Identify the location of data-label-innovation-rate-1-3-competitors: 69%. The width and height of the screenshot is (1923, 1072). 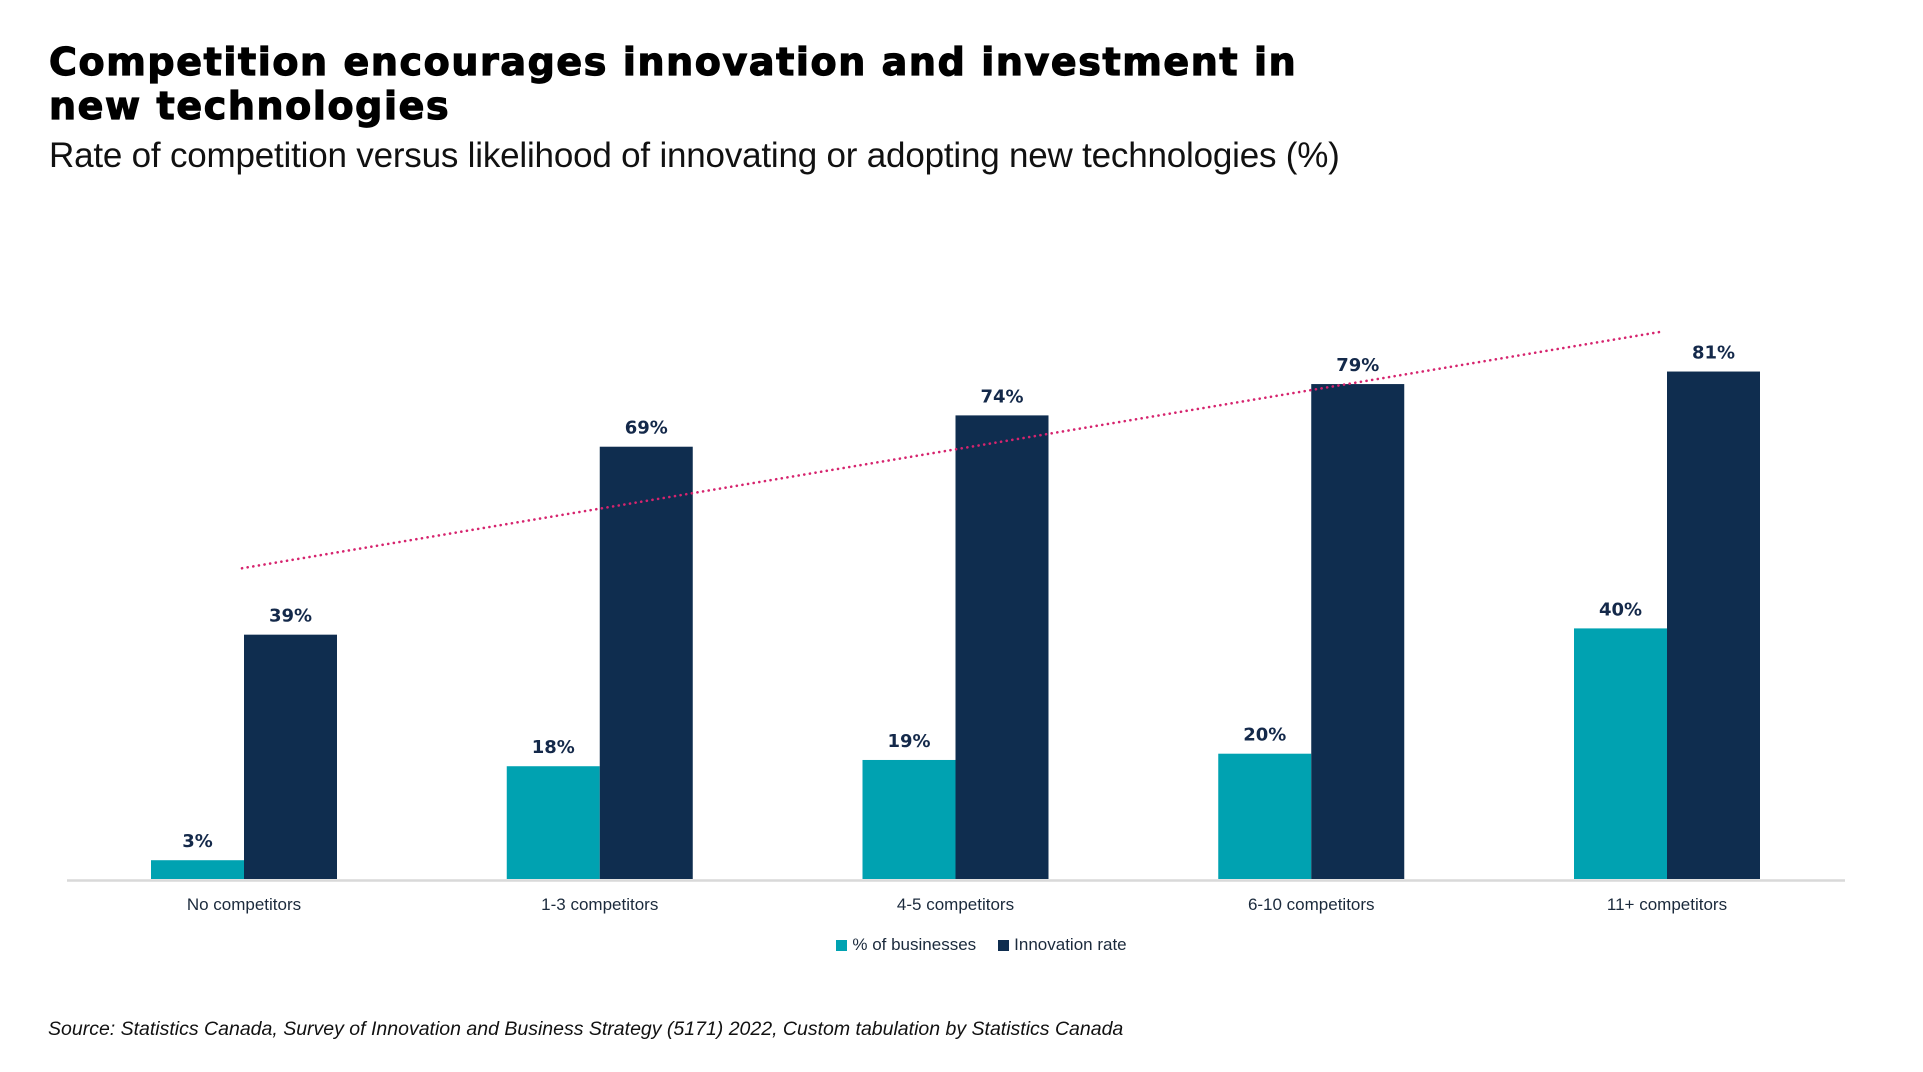
(646, 428).